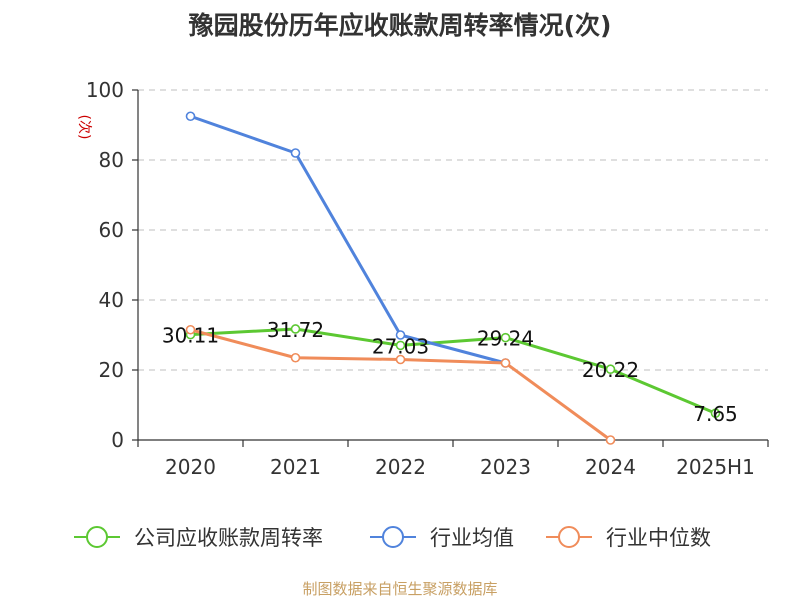 Image resolution: width=800 pixels, height=600 pixels. I want to click on data-label: 31.72, so click(295, 330).